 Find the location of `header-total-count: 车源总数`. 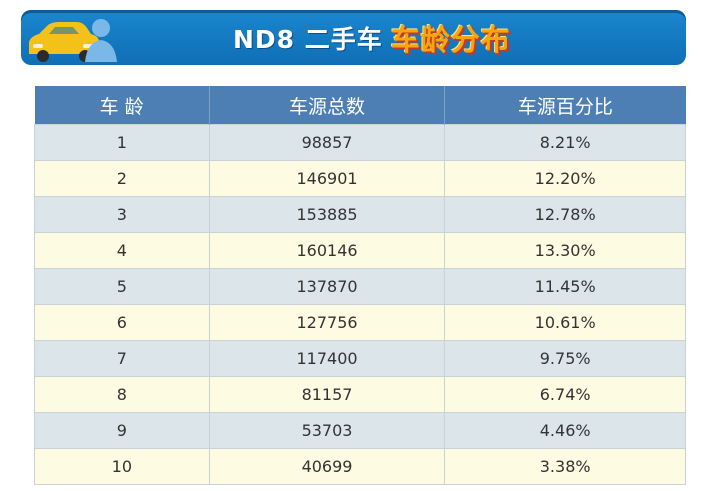

header-total-count: 车源总数 is located at coordinates (327, 105).